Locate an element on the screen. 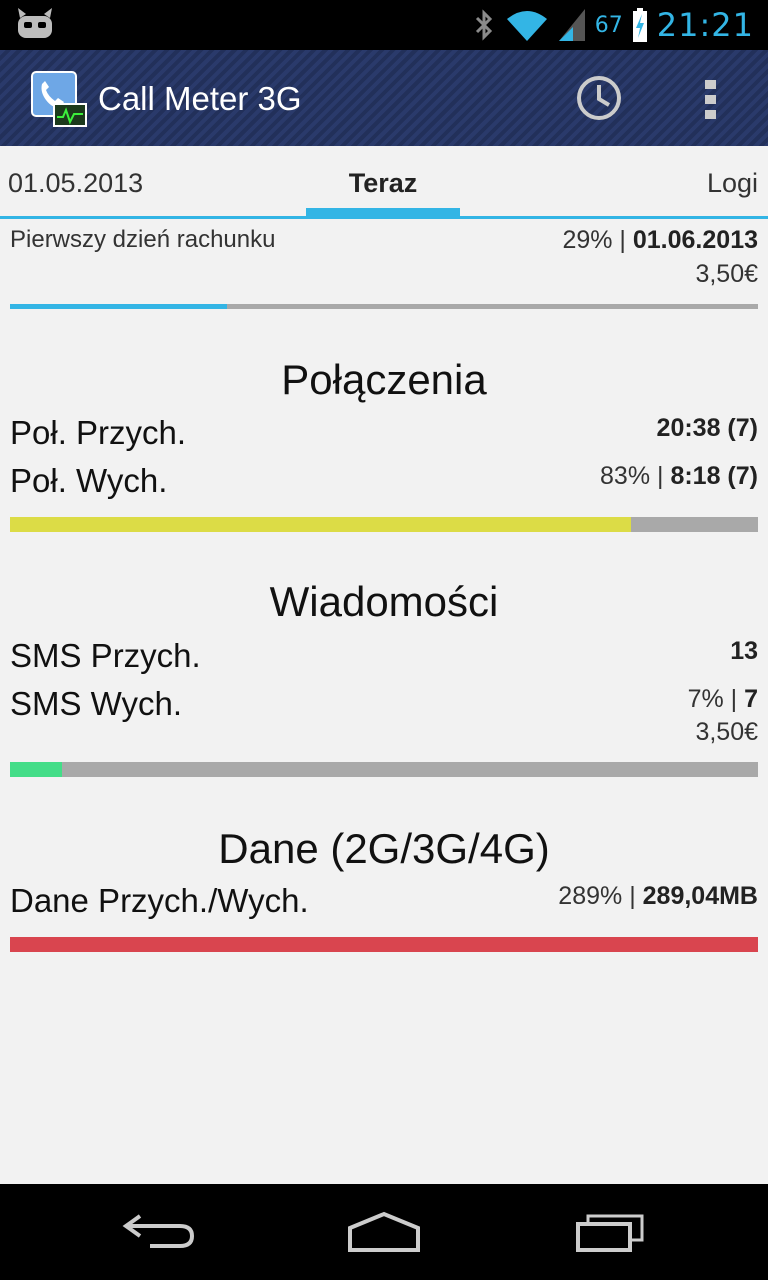 The height and width of the screenshot is (1280, 768). sms-incoming-label: SMS Przych. is located at coordinates (105, 655).